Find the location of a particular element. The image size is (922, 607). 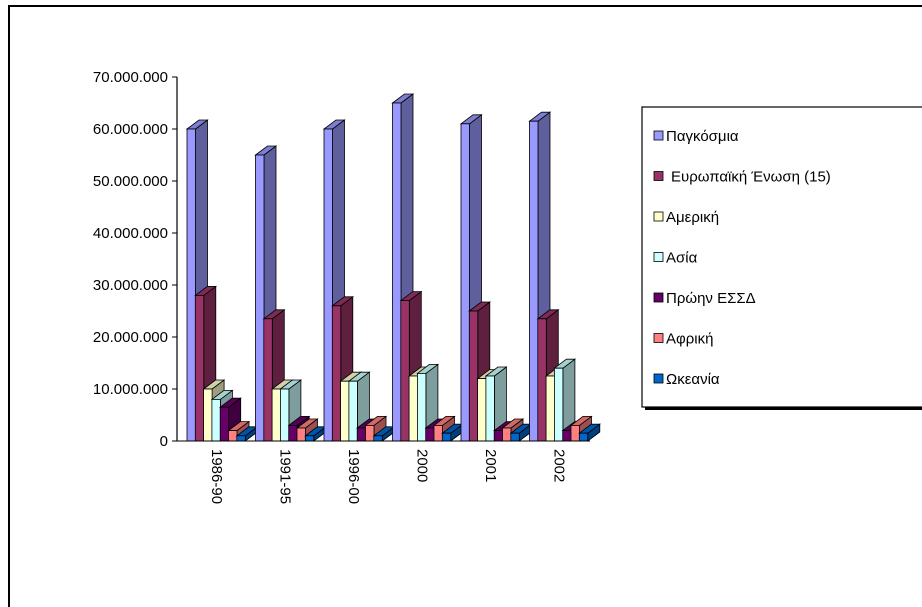

legend-label: Ασία is located at coordinates (682, 258).